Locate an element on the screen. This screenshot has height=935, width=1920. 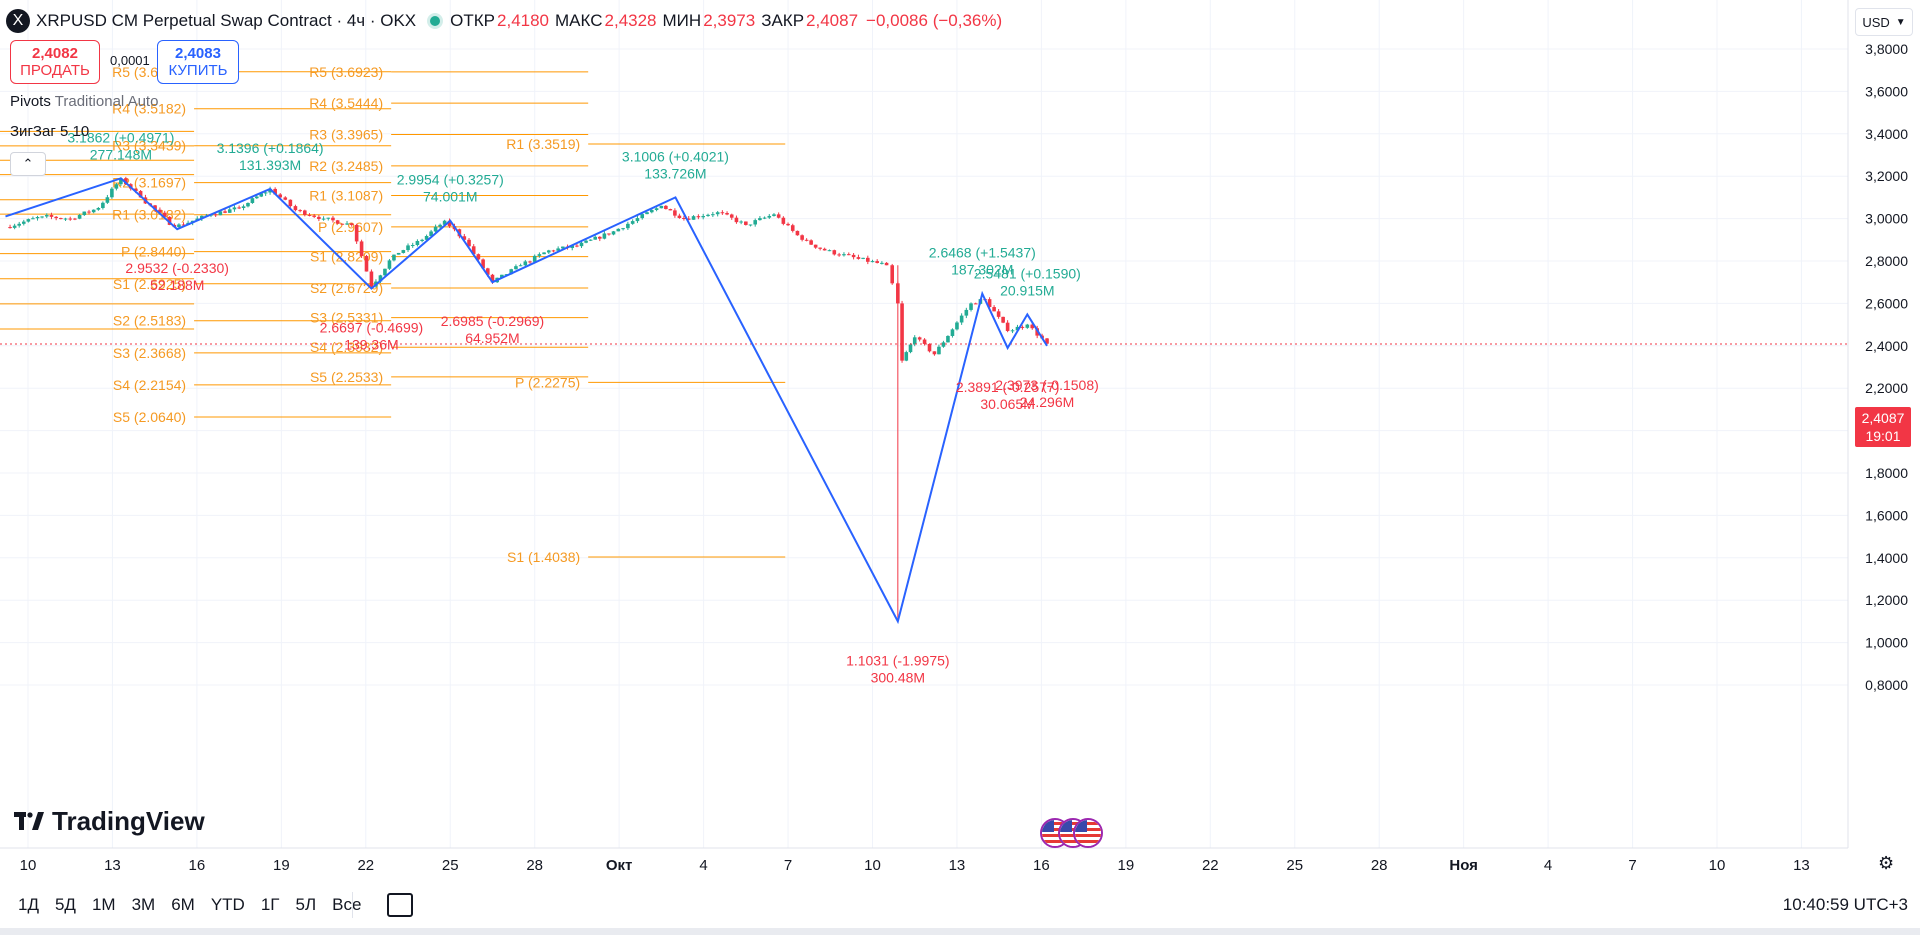
period-6m: 6М is located at coordinates (183, 904).